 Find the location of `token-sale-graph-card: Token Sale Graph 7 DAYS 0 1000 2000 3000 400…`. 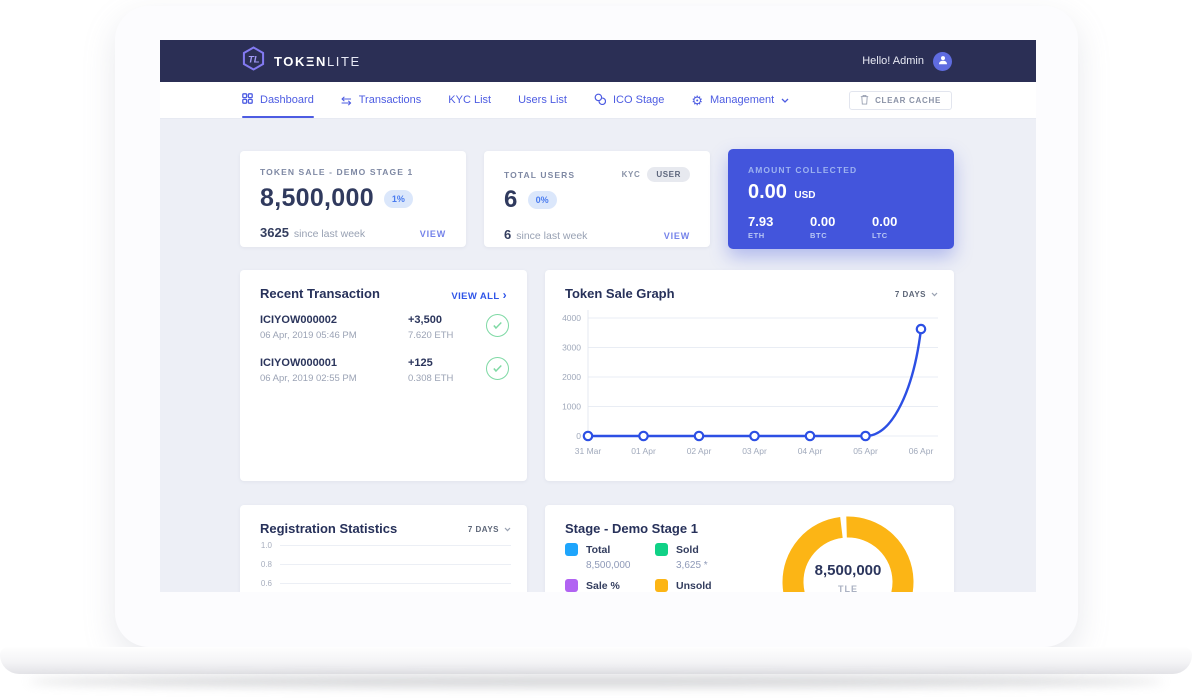

token-sale-graph-card: Token Sale Graph 7 DAYS 0 1000 2000 3000 400… is located at coordinates (749, 375).